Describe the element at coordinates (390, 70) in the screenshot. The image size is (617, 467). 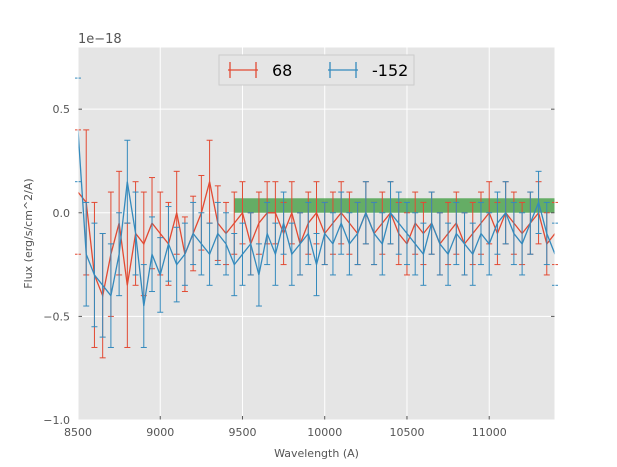
I see `legend-label-neg152: -152` at that location.